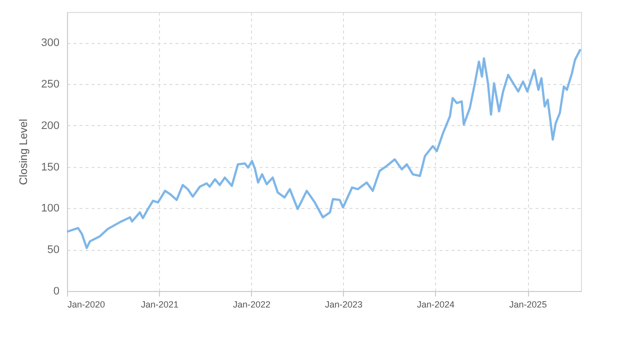  What do you see at coordinates (50, 126) in the screenshot?
I see `y-tick-label: 200` at bounding box center [50, 126].